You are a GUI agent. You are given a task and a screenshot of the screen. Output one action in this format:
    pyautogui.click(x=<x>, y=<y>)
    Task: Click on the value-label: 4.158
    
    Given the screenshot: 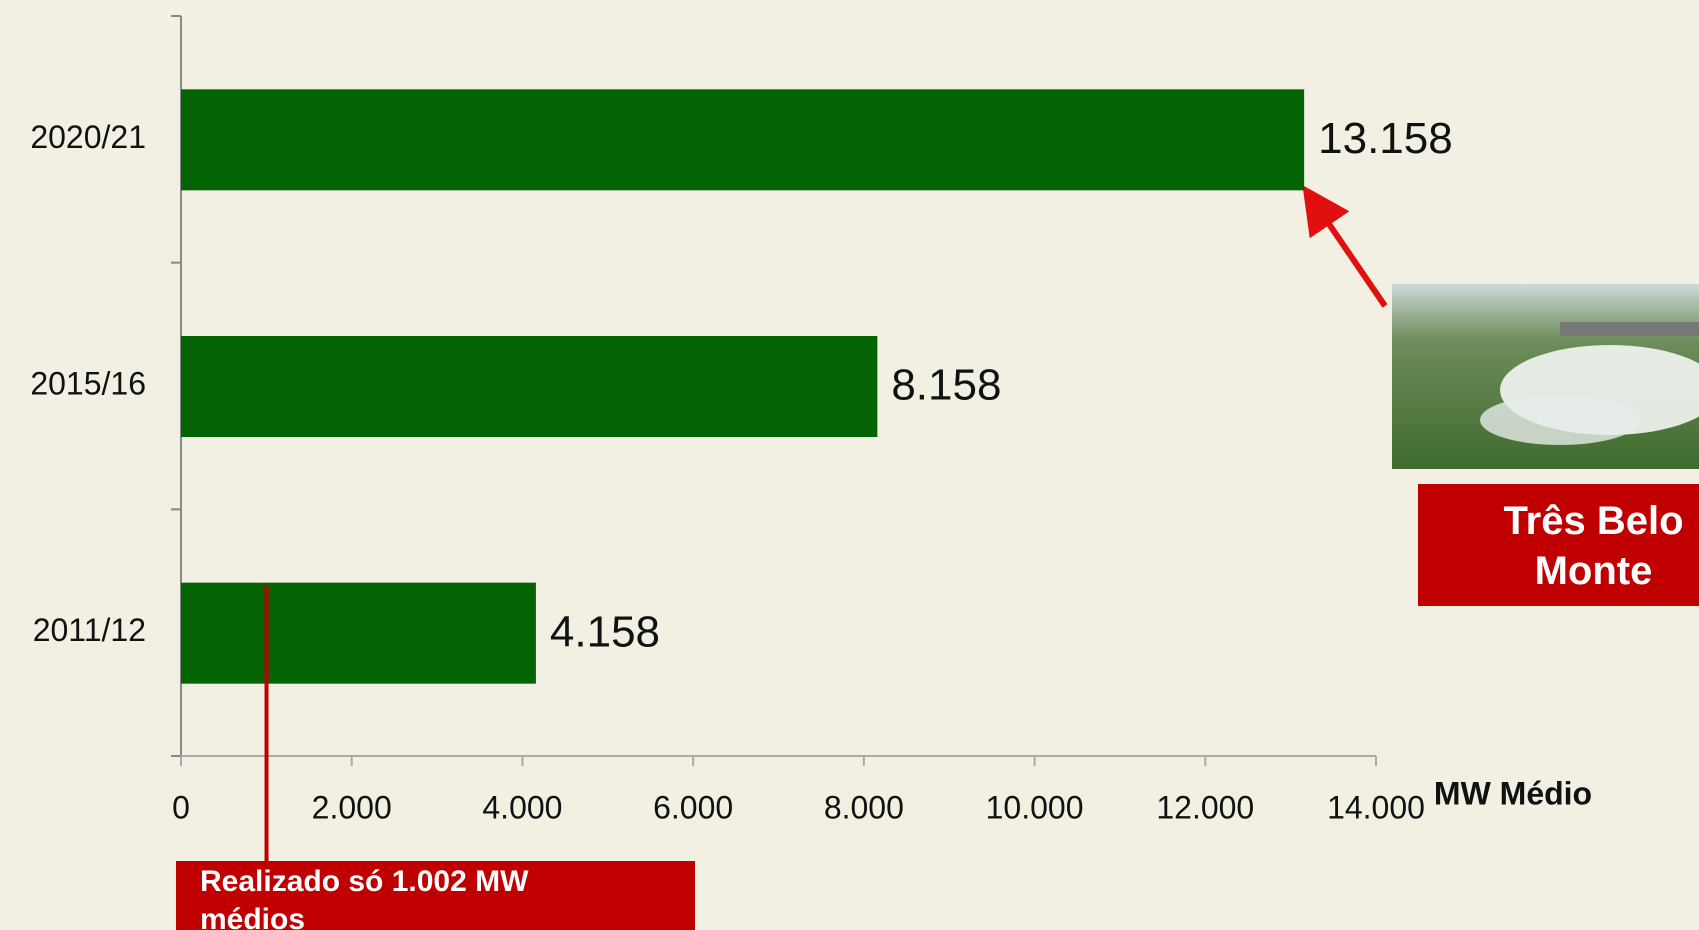 What is the action you would take?
    pyautogui.click(x=605, y=631)
    